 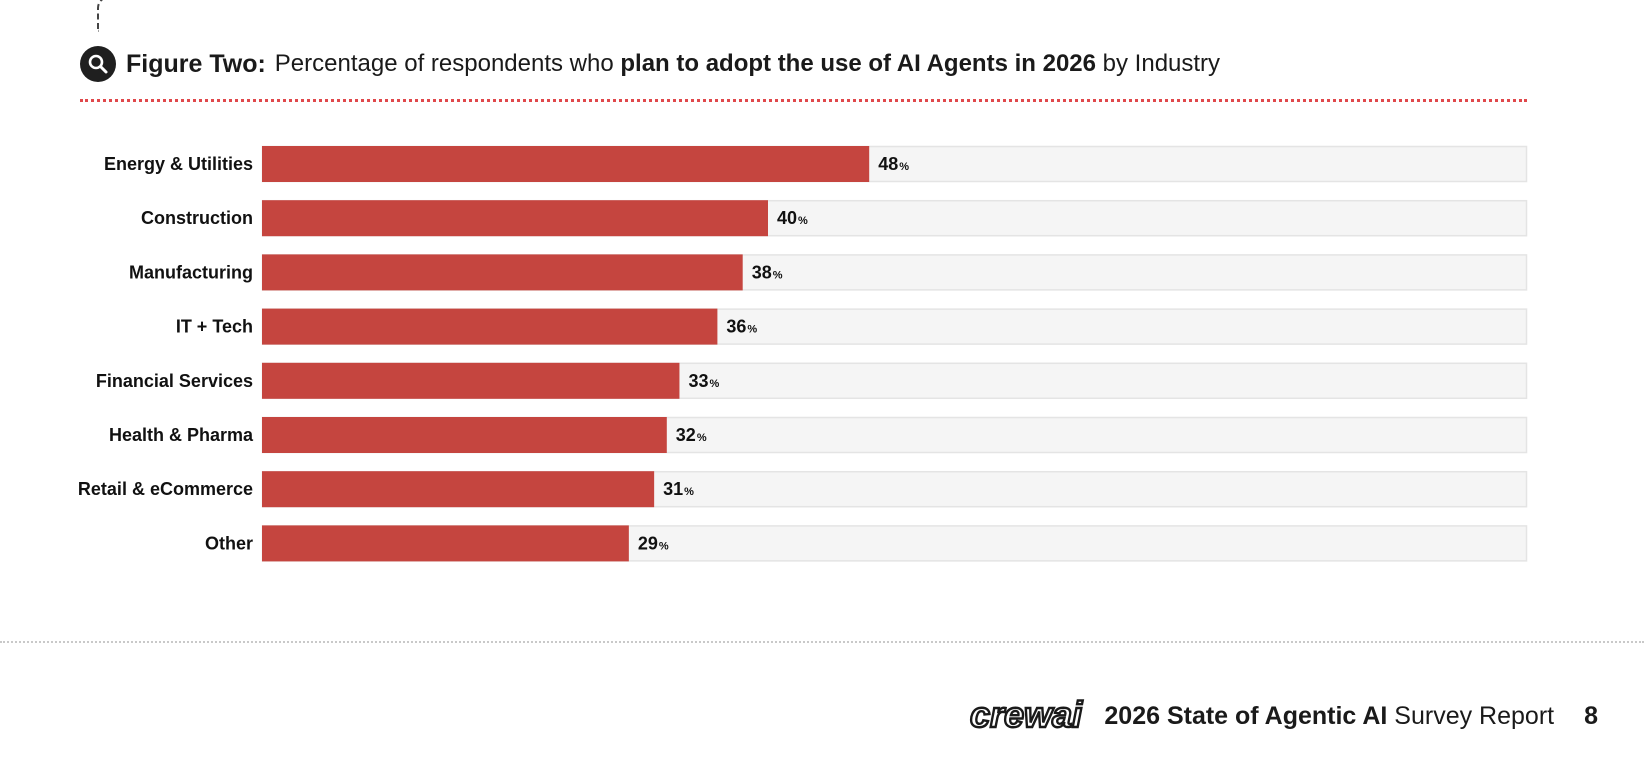 I want to click on category-label: IT + Tech, so click(x=214, y=327).